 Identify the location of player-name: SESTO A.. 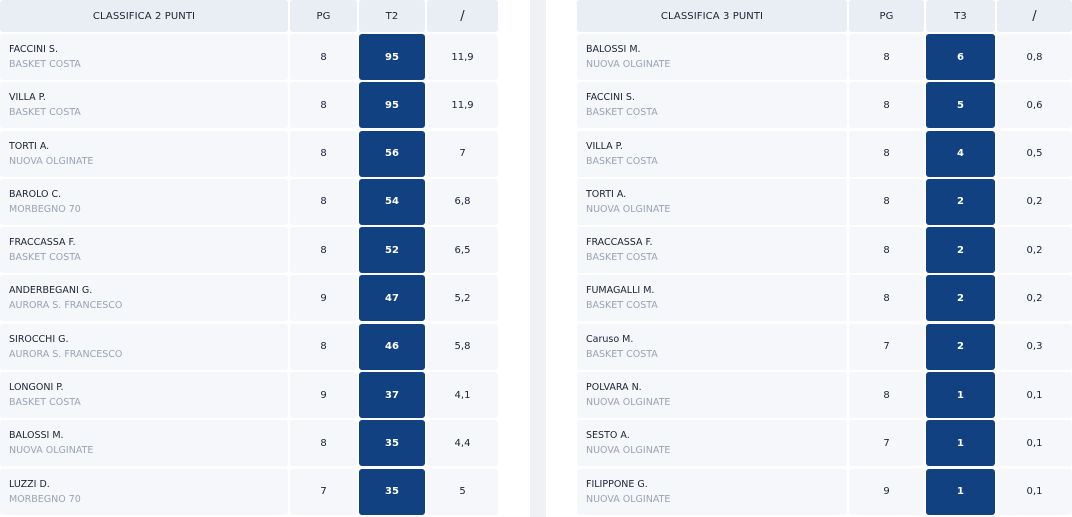
(608, 436).